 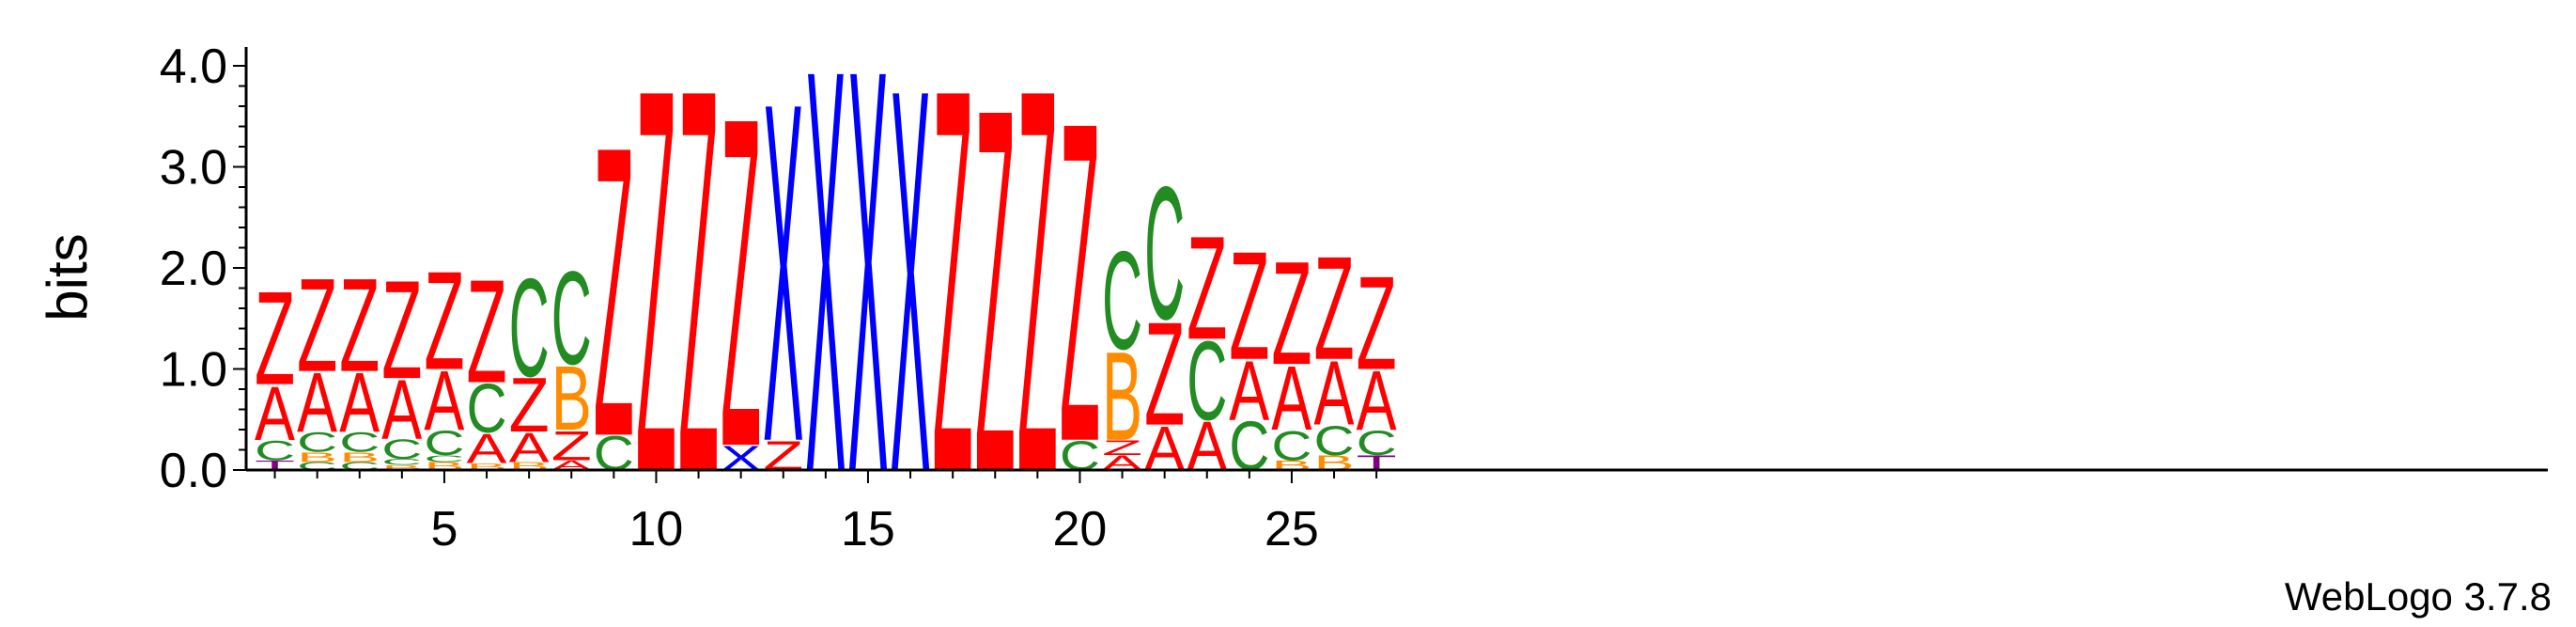 I want to click on logo-letter-A-pos-27: A, so click(x=1377, y=400).